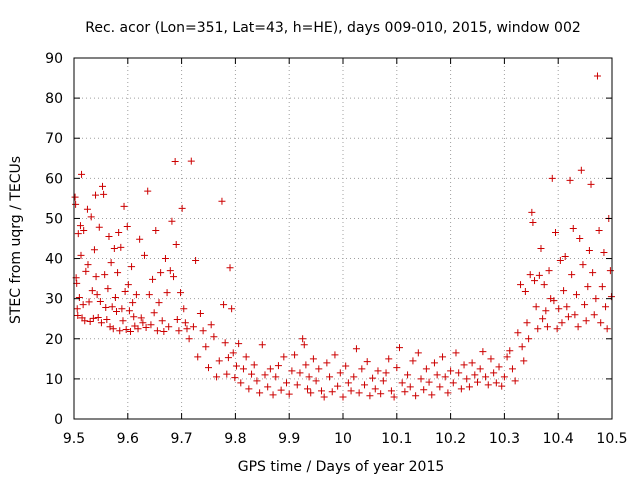 The width and height of the screenshot is (640, 480). Describe the element at coordinates (54, 99) in the screenshot. I see `y-tick-label: 80` at that location.